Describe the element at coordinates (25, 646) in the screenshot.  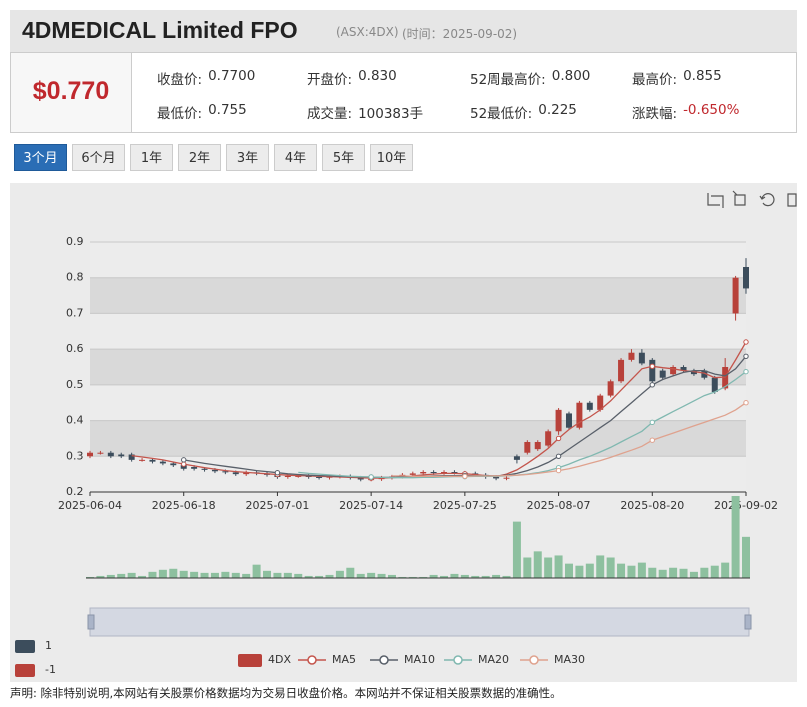
I see `visual-map-swatch` at that location.